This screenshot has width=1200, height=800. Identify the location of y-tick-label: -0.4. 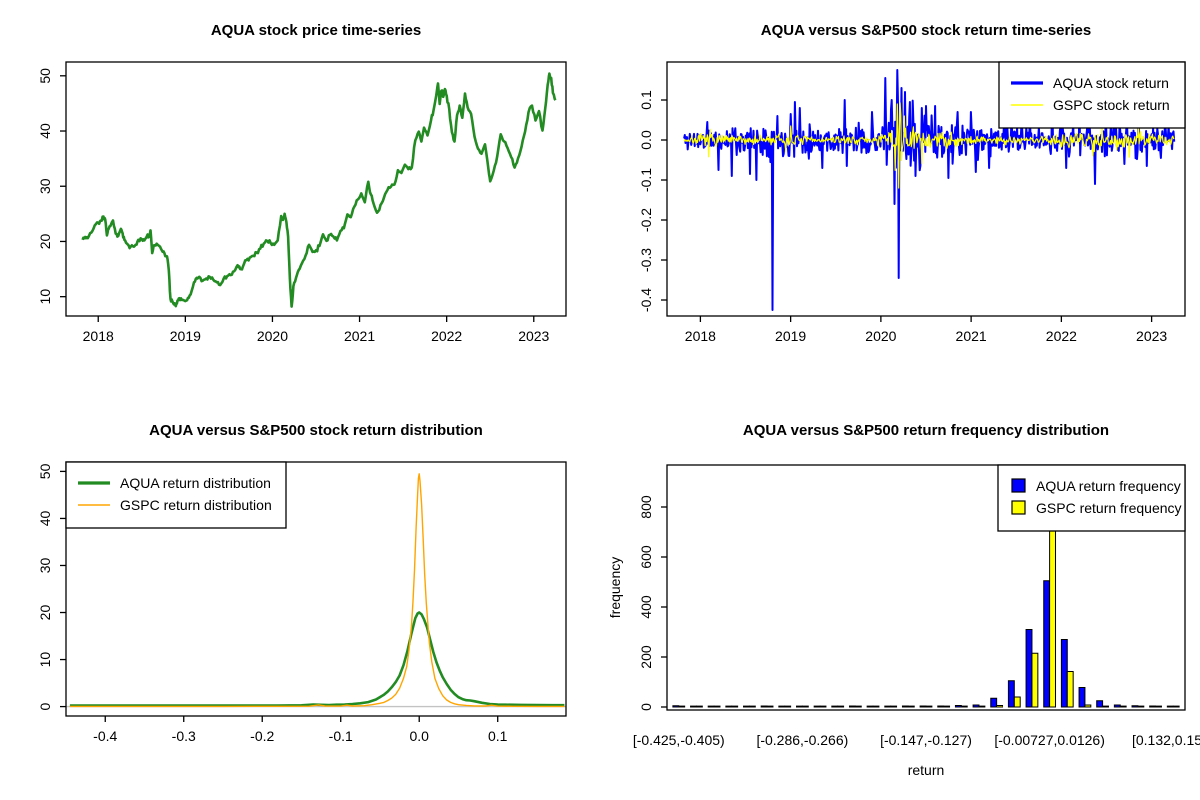
(646, 300).